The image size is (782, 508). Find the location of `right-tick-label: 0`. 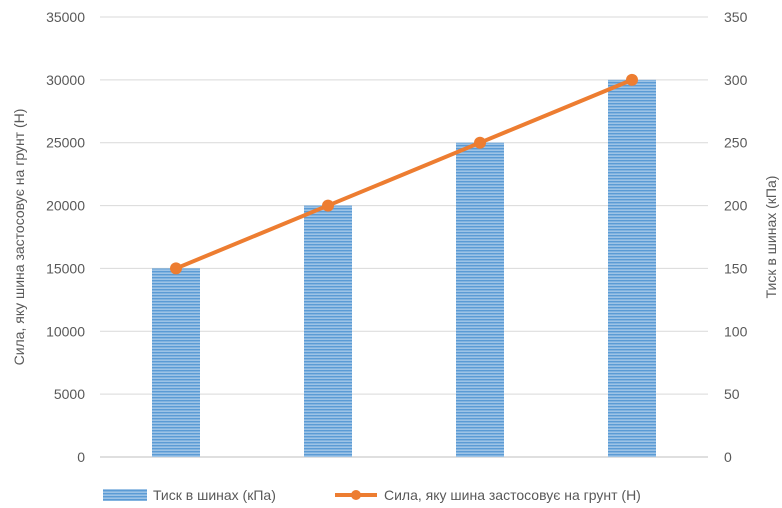

right-tick-label: 0 is located at coordinates (728, 457).